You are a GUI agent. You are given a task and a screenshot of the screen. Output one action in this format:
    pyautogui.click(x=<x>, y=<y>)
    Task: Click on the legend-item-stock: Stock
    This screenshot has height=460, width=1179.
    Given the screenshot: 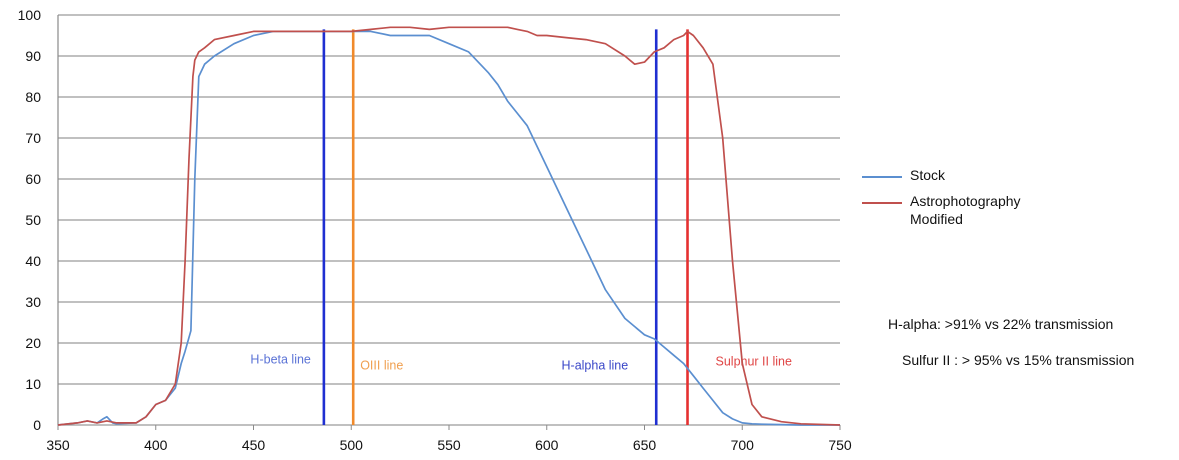 What is the action you would take?
    pyautogui.click(x=962, y=175)
    